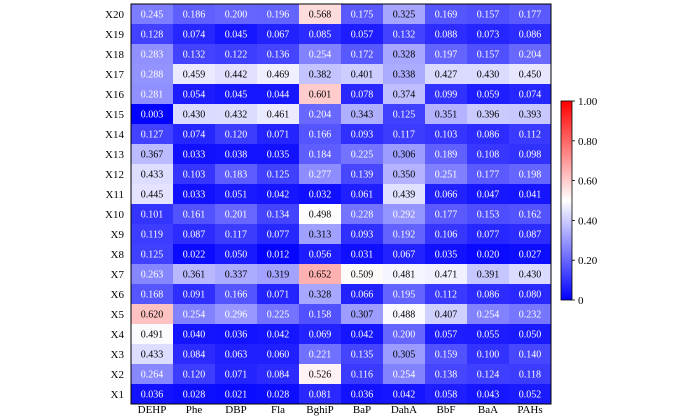 The width and height of the screenshot is (700, 416). I want to click on cell-value-label: 0.351, so click(446, 115).